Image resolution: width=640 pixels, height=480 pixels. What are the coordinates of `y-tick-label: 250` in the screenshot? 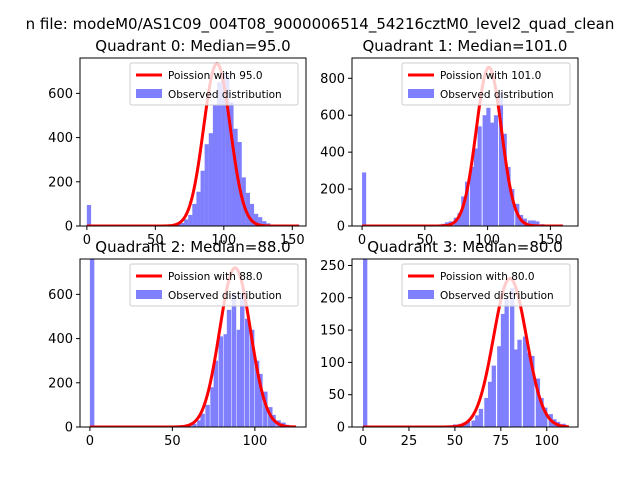 It's located at (332, 266).